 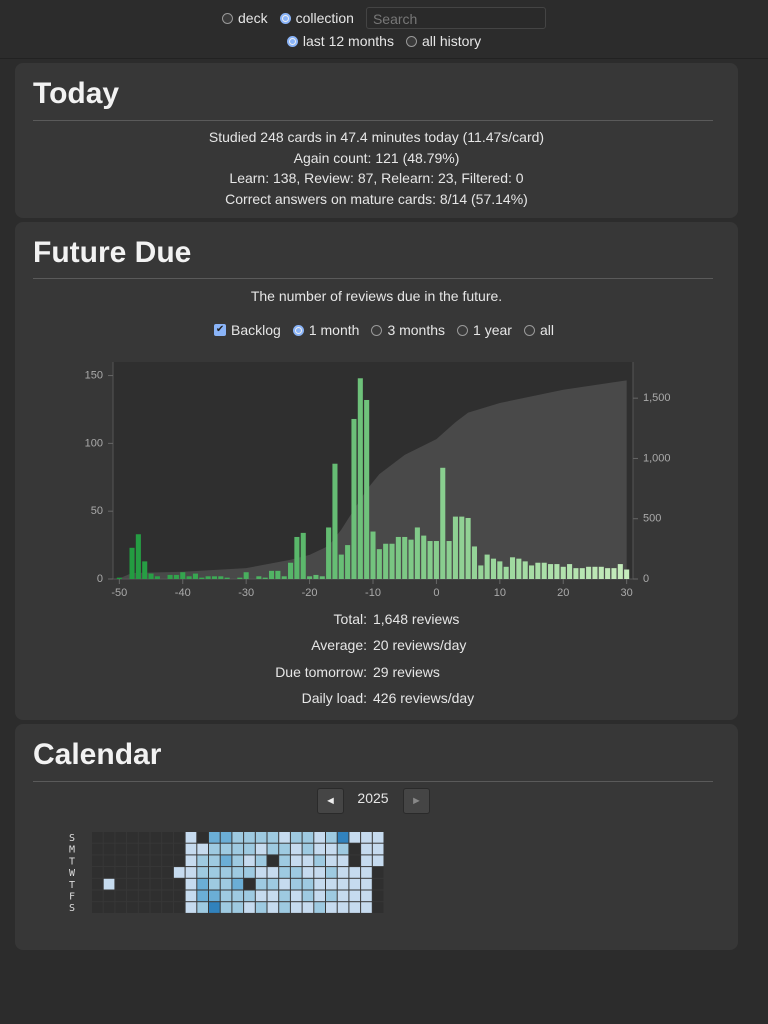 What do you see at coordinates (563, 593) in the screenshot?
I see `x-tick-label: 20` at bounding box center [563, 593].